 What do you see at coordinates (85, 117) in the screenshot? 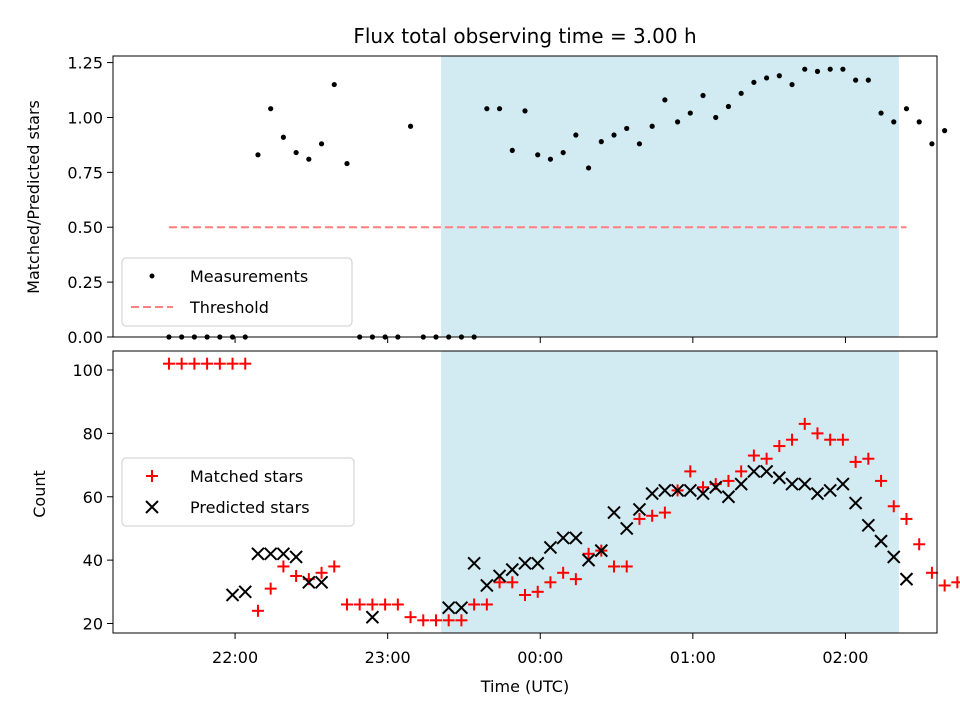
I see `y-tick-label: 1.00` at bounding box center [85, 117].